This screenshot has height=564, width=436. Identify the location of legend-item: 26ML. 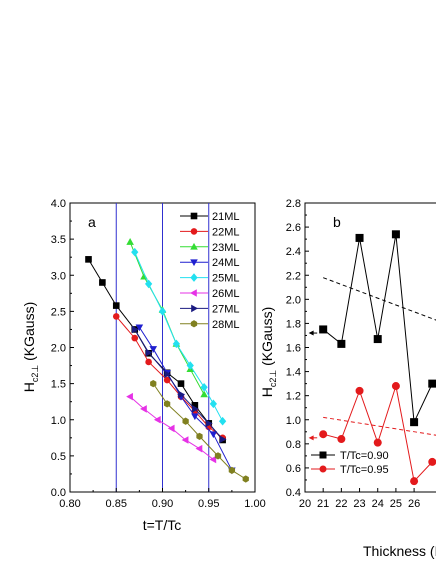
(210, 294).